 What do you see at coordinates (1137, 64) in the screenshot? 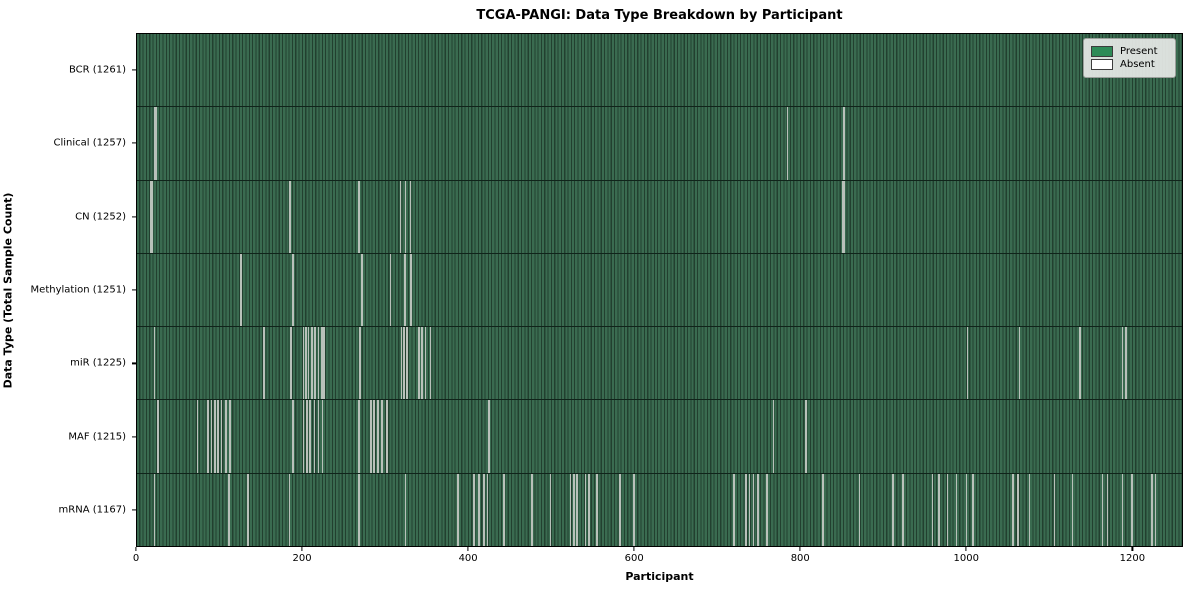
I see `legend-label-absent: Absent` at bounding box center [1137, 64].